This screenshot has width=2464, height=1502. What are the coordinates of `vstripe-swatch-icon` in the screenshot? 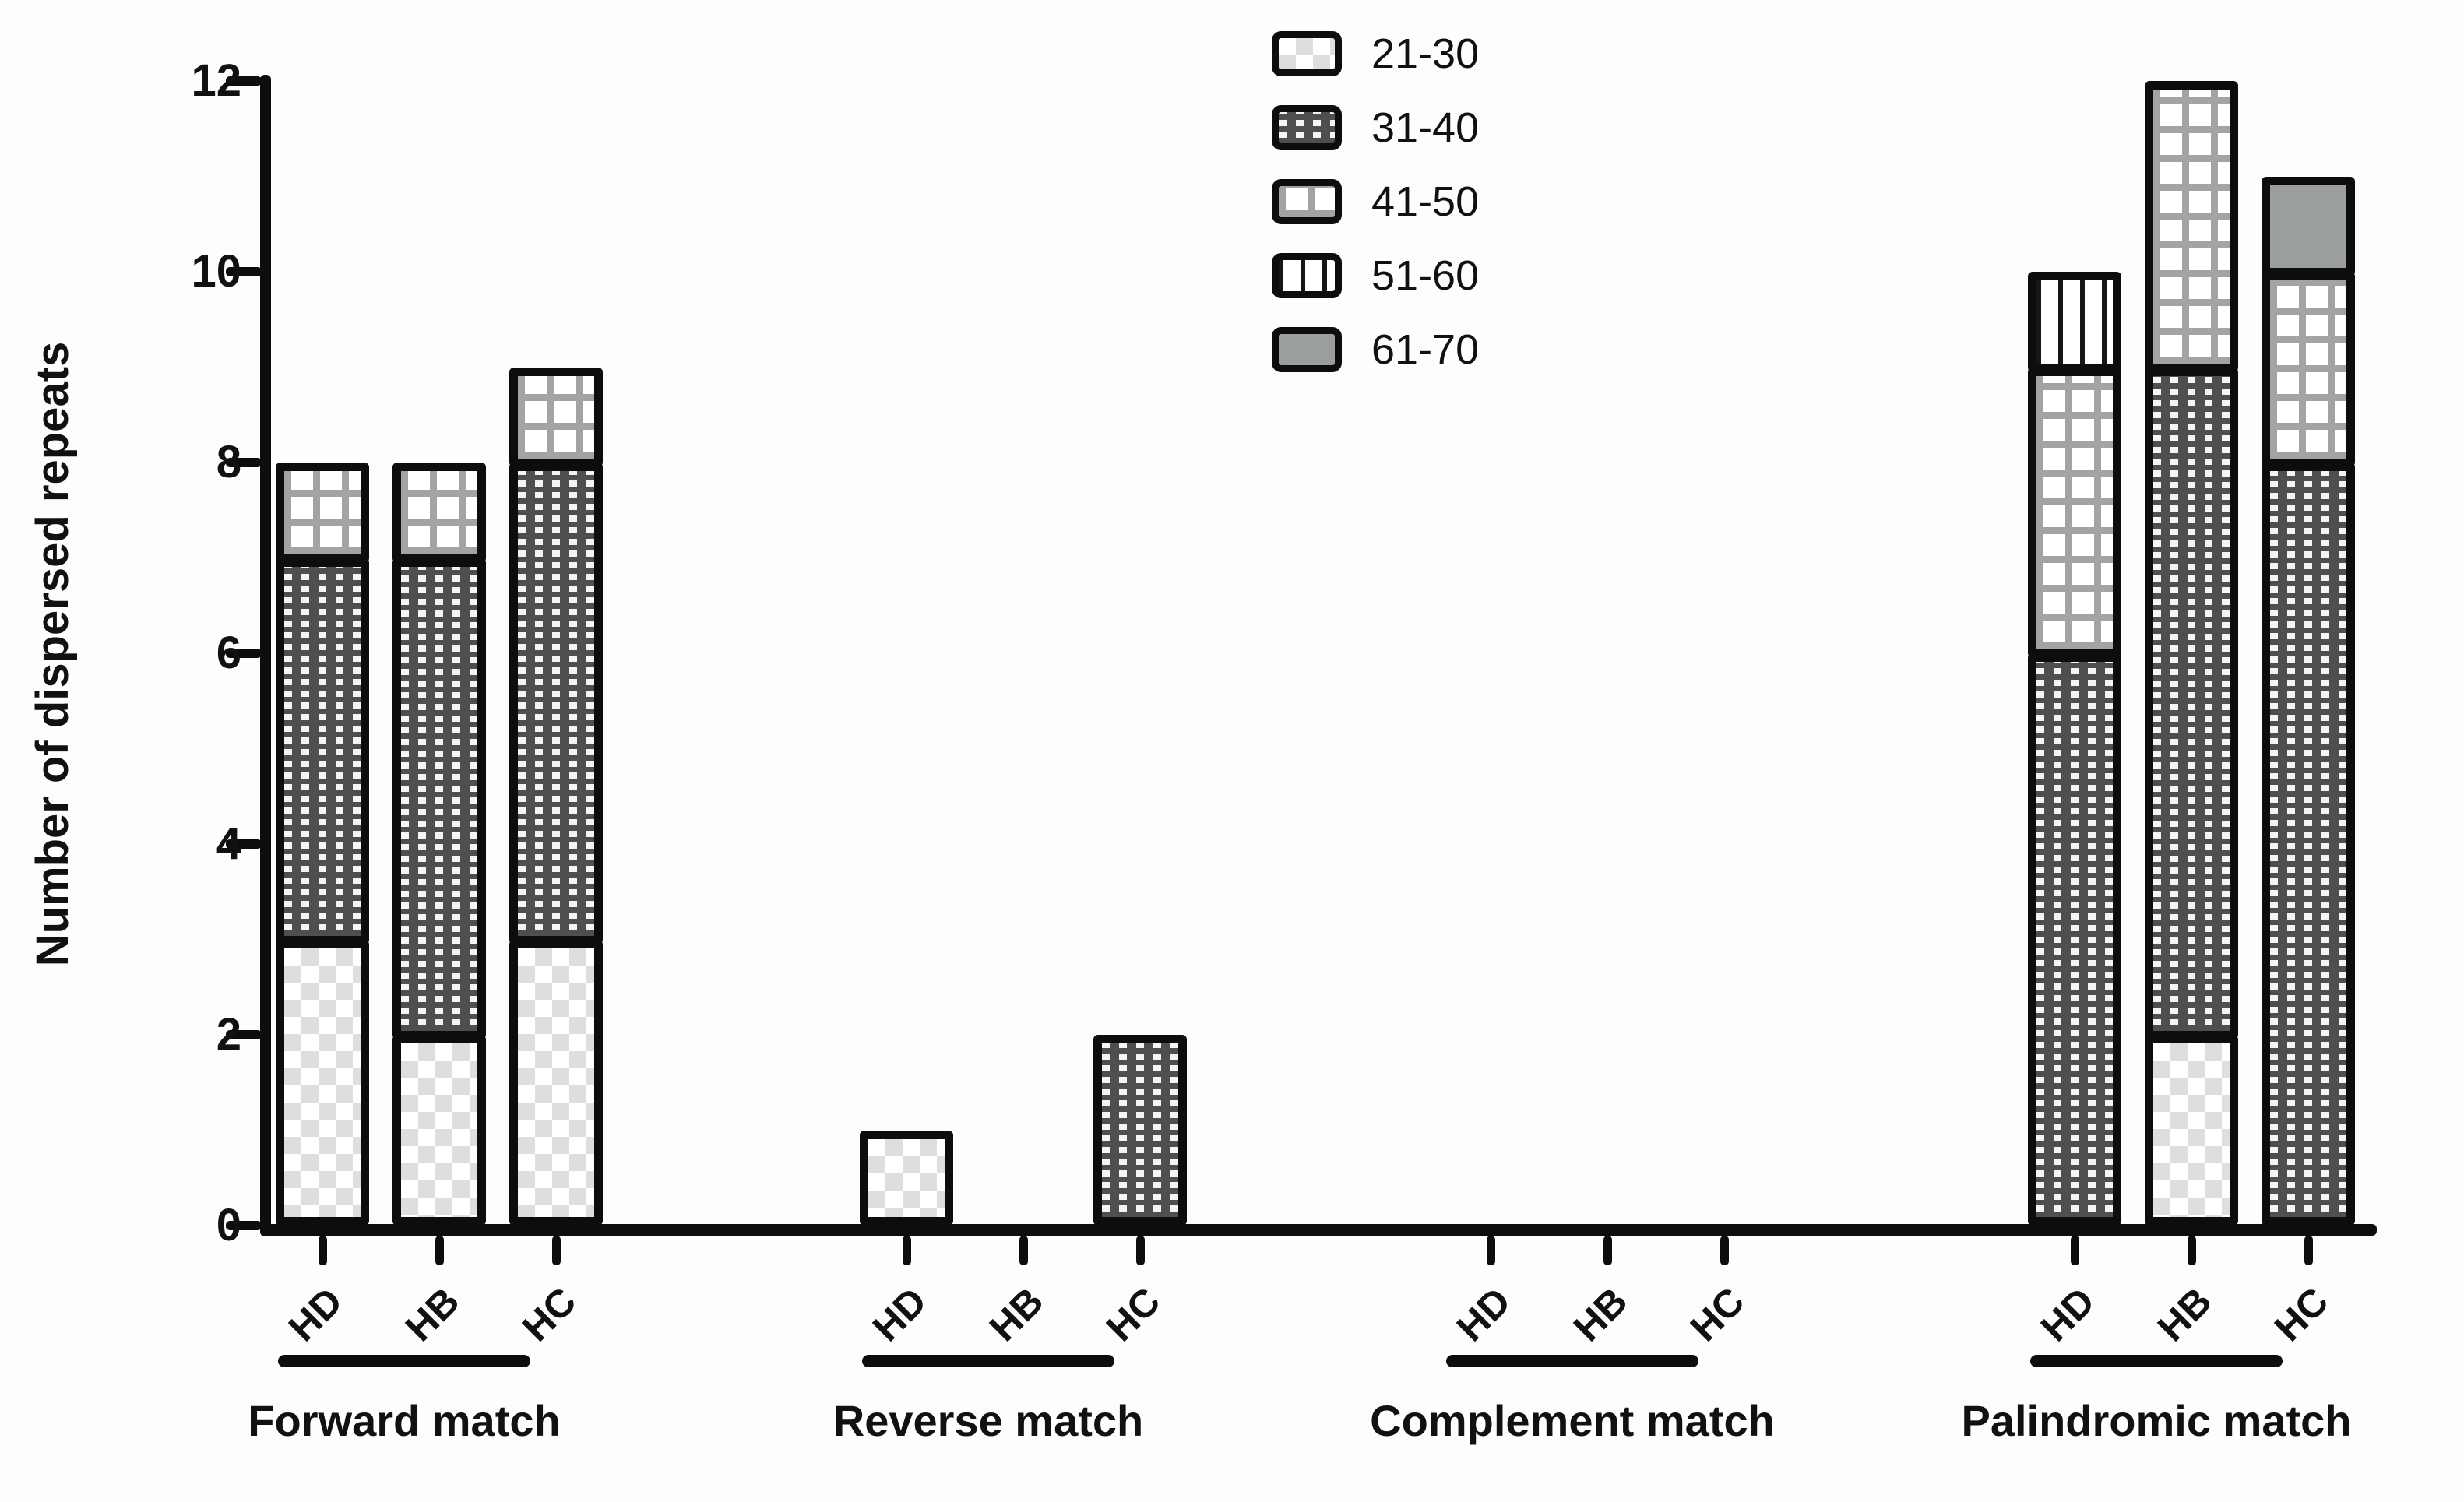 It's located at (1307, 275).